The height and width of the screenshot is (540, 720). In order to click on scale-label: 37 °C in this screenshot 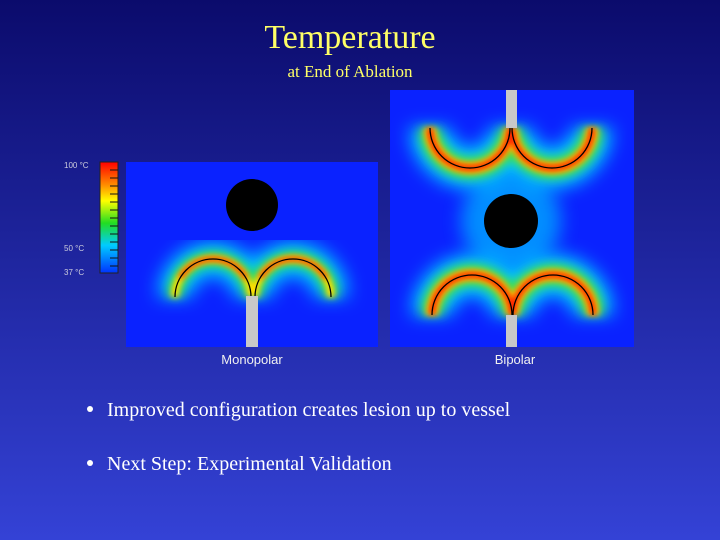, I will do `click(74, 272)`.